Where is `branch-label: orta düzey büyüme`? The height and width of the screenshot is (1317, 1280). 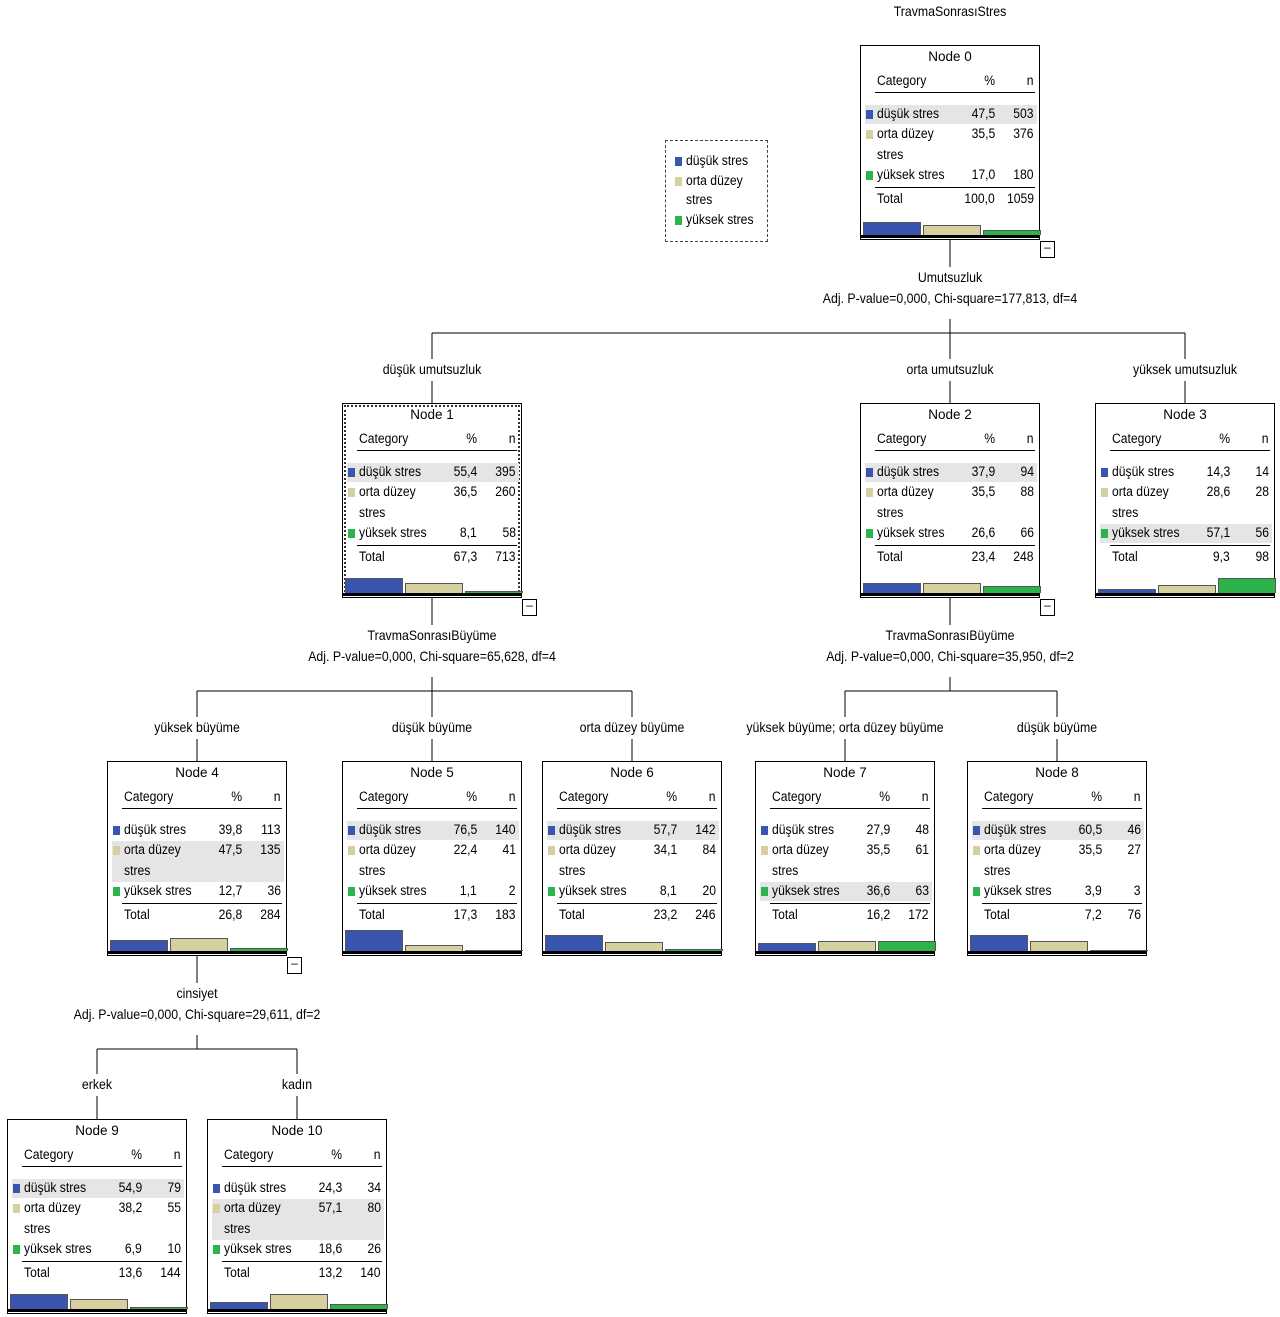
branch-label: orta düzey büyüme is located at coordinates (632, 727).